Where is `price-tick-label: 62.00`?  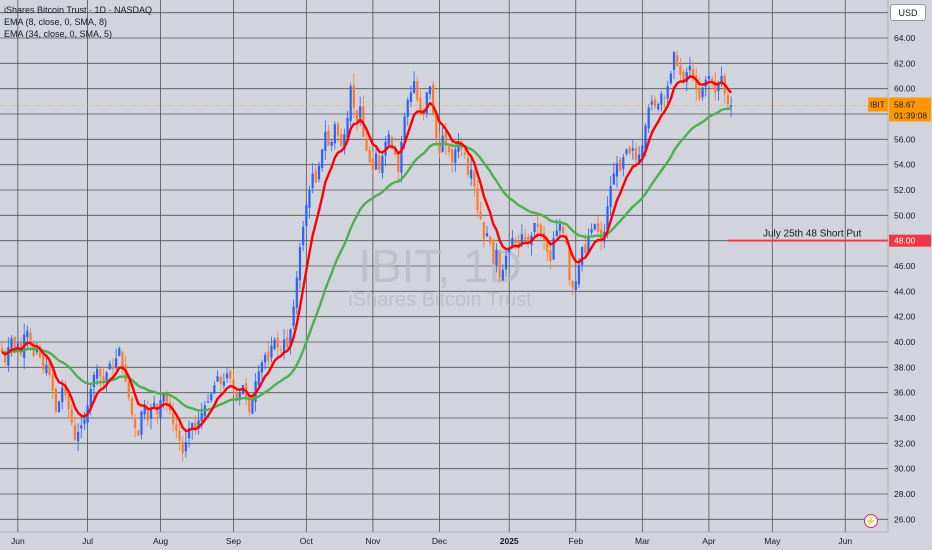
price-tick-label: 62.00 is located at coordinates (905, 63).